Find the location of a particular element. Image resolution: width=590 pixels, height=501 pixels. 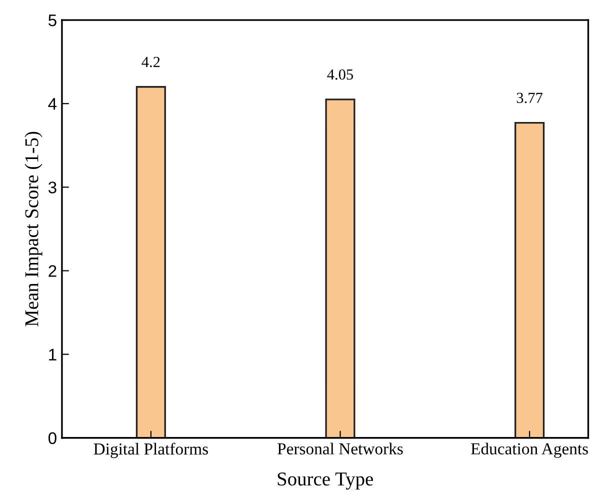

x-tick-label: Personal Networks is located at coordinates (340, 448).